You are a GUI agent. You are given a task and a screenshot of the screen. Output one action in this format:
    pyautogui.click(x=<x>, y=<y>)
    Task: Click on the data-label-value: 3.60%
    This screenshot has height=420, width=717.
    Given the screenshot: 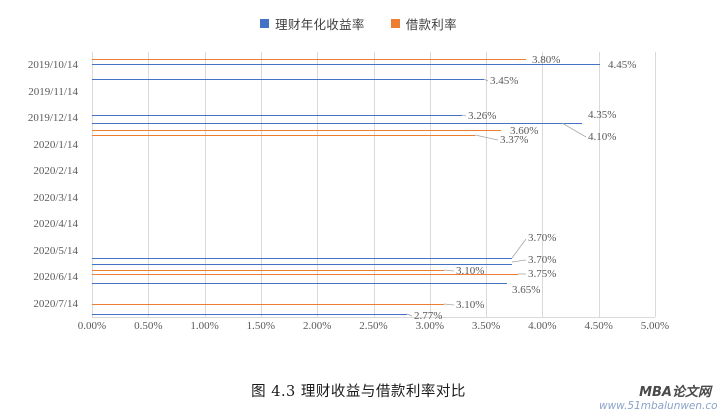 What is the action you would take?
    pyautogui.click(x=524, y=131)
    